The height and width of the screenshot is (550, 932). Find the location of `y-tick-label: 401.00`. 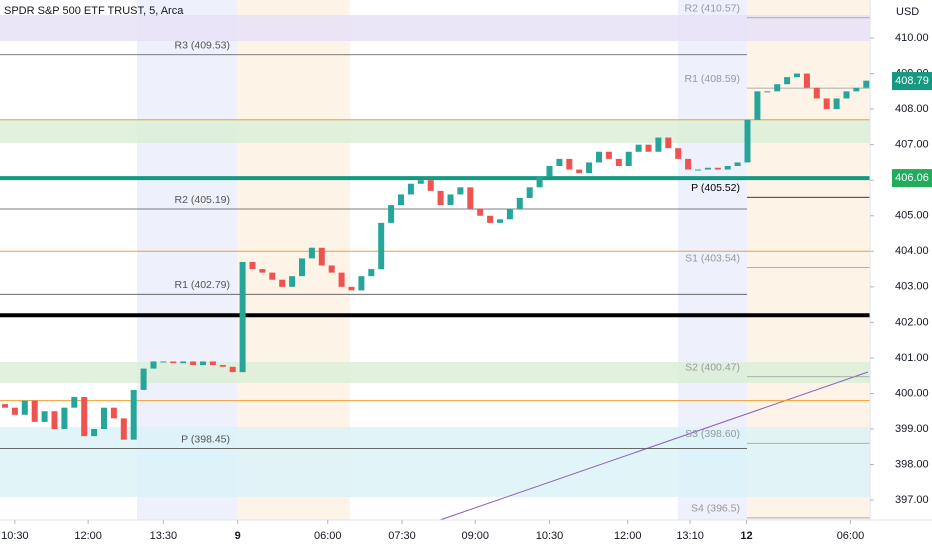

y-tick-label: 401.00 is located at coordinates (912, 358).